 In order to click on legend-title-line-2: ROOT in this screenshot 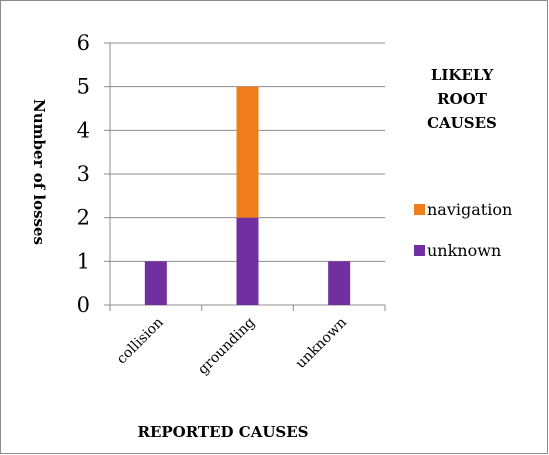, I will do `click(462, 99)`.